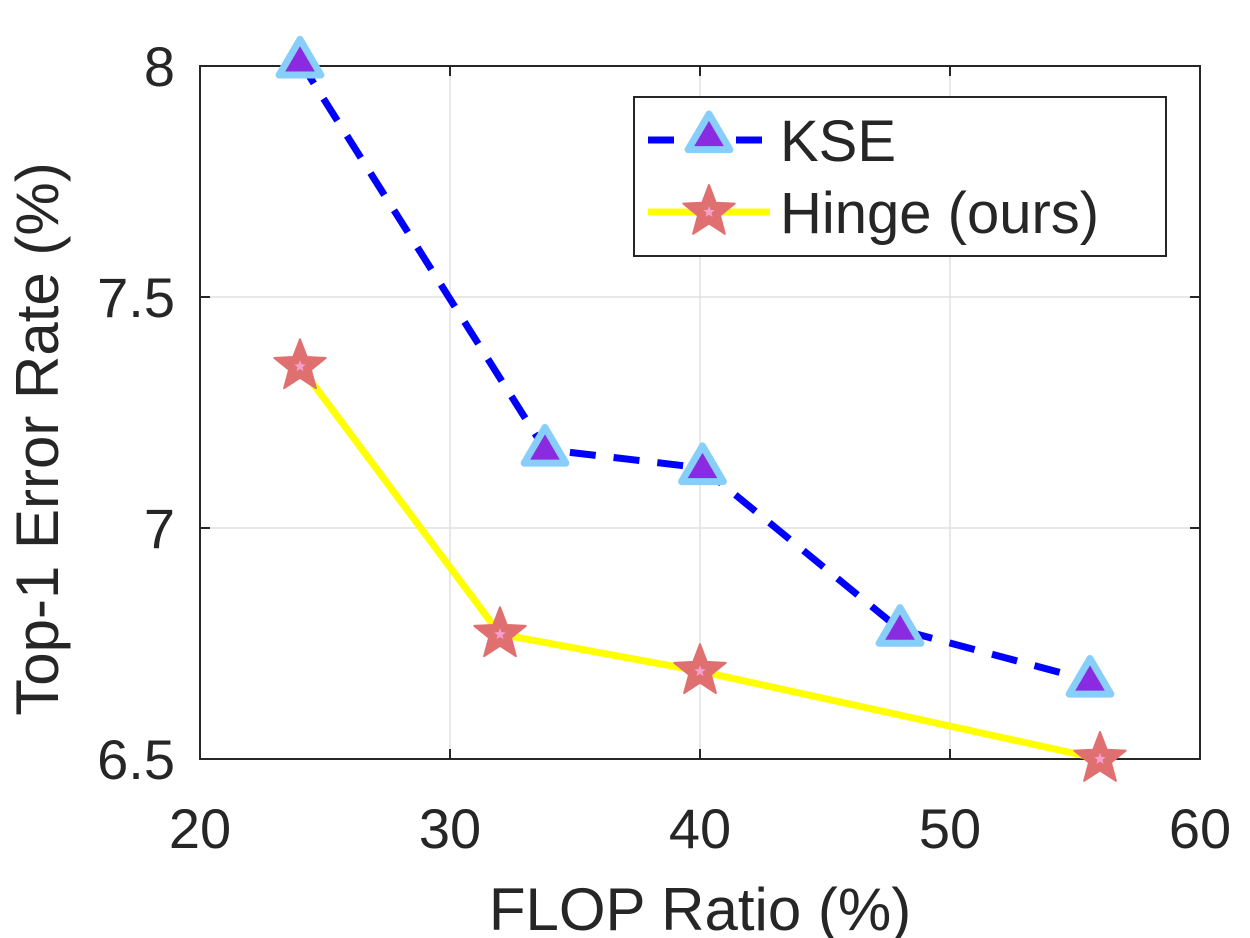  What do you see at coordinates (1200, 828) in the screenshot?
I see `x-tick-label: 60` at bounding box center [1200, 828].